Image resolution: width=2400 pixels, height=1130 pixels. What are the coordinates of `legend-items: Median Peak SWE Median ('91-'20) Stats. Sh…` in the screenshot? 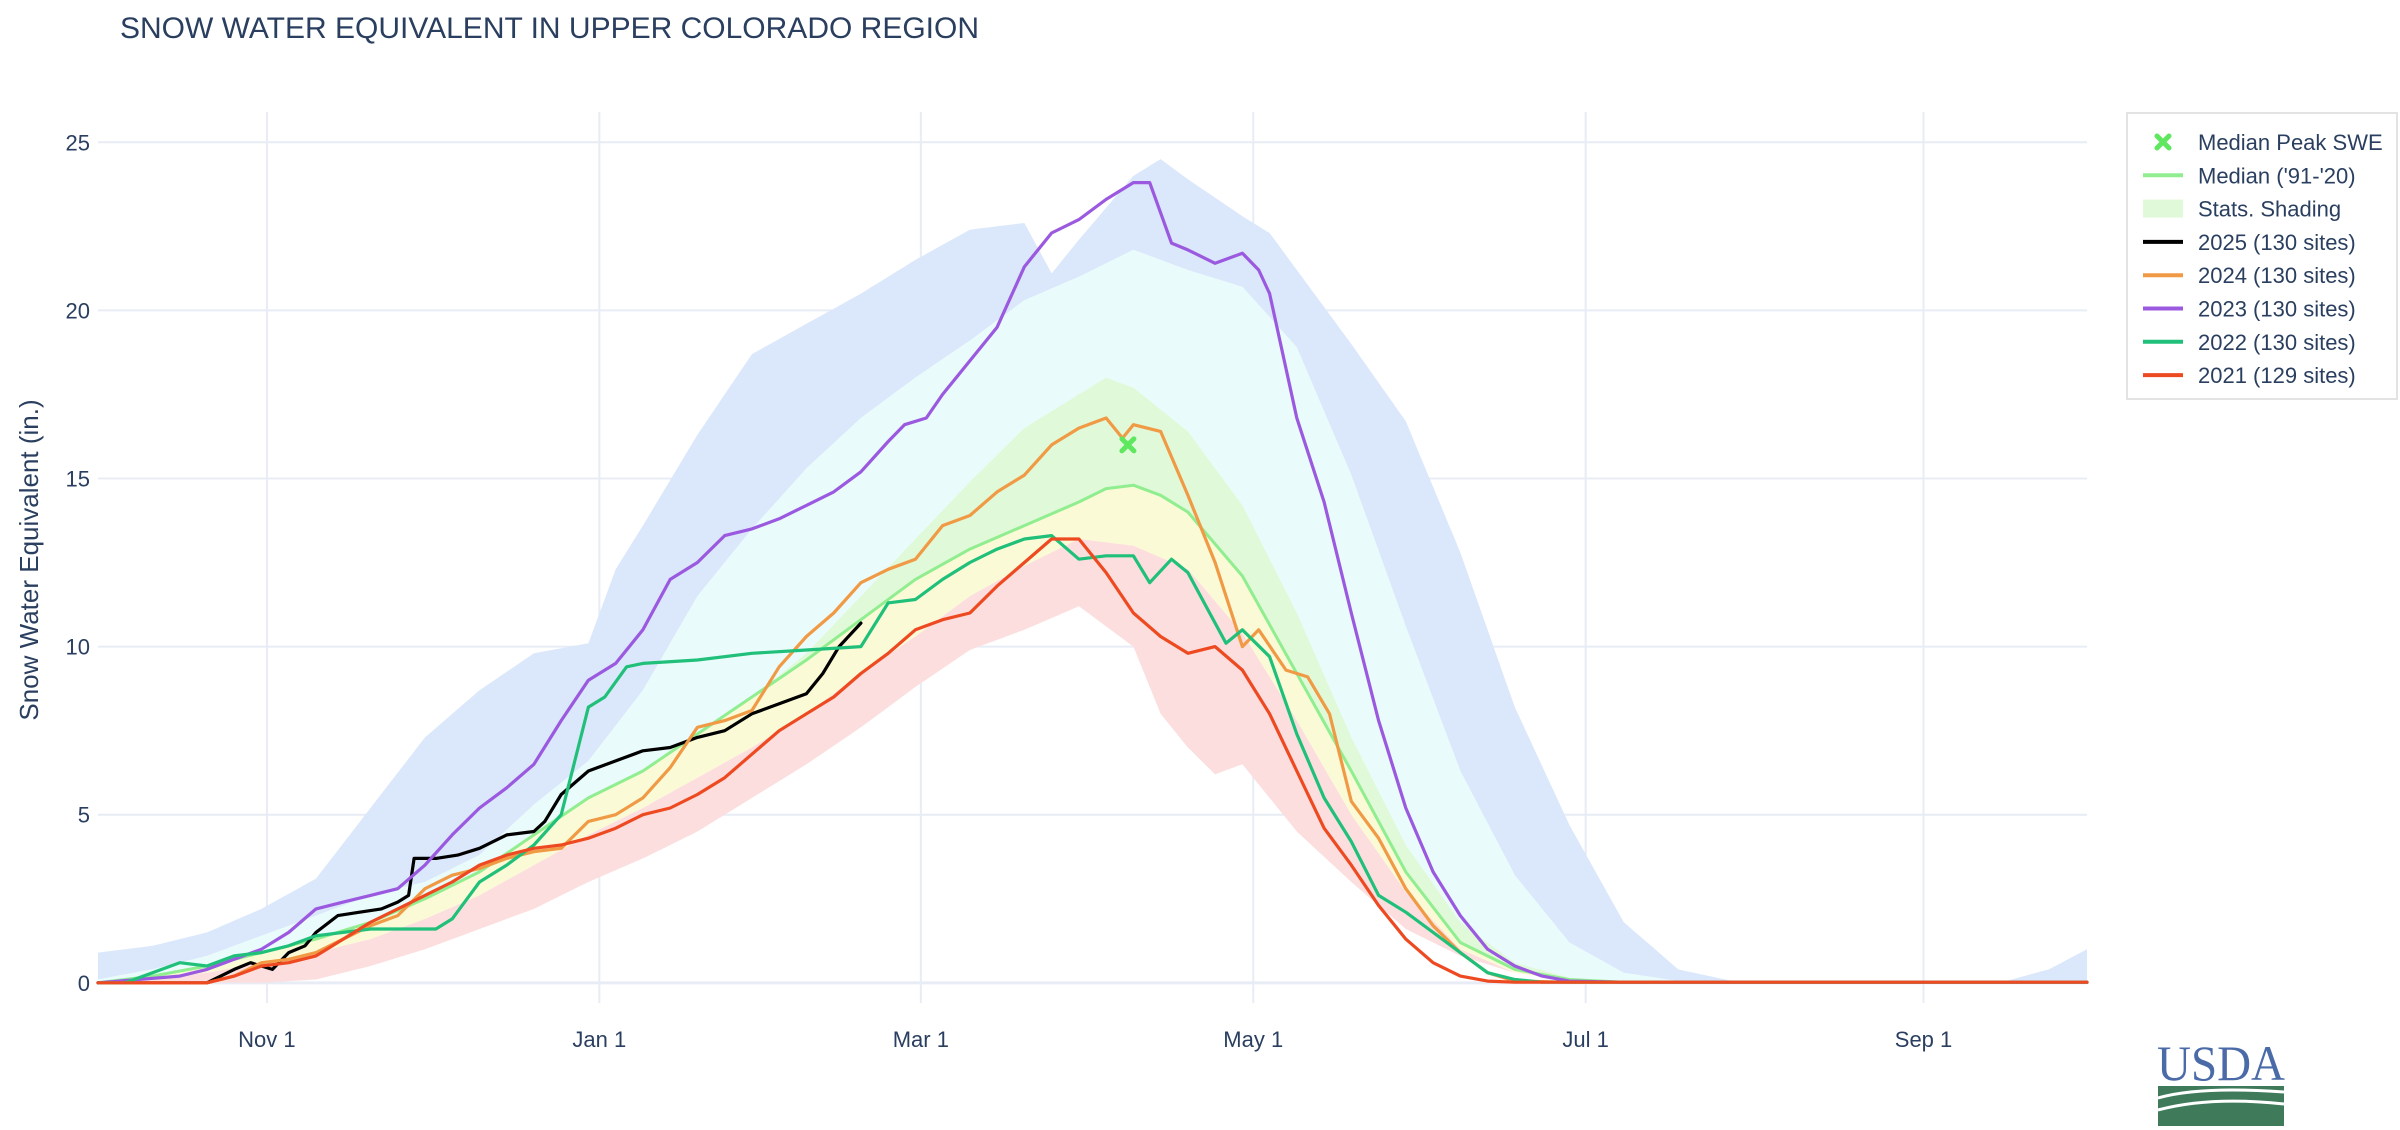 It's located at (2263, 259).